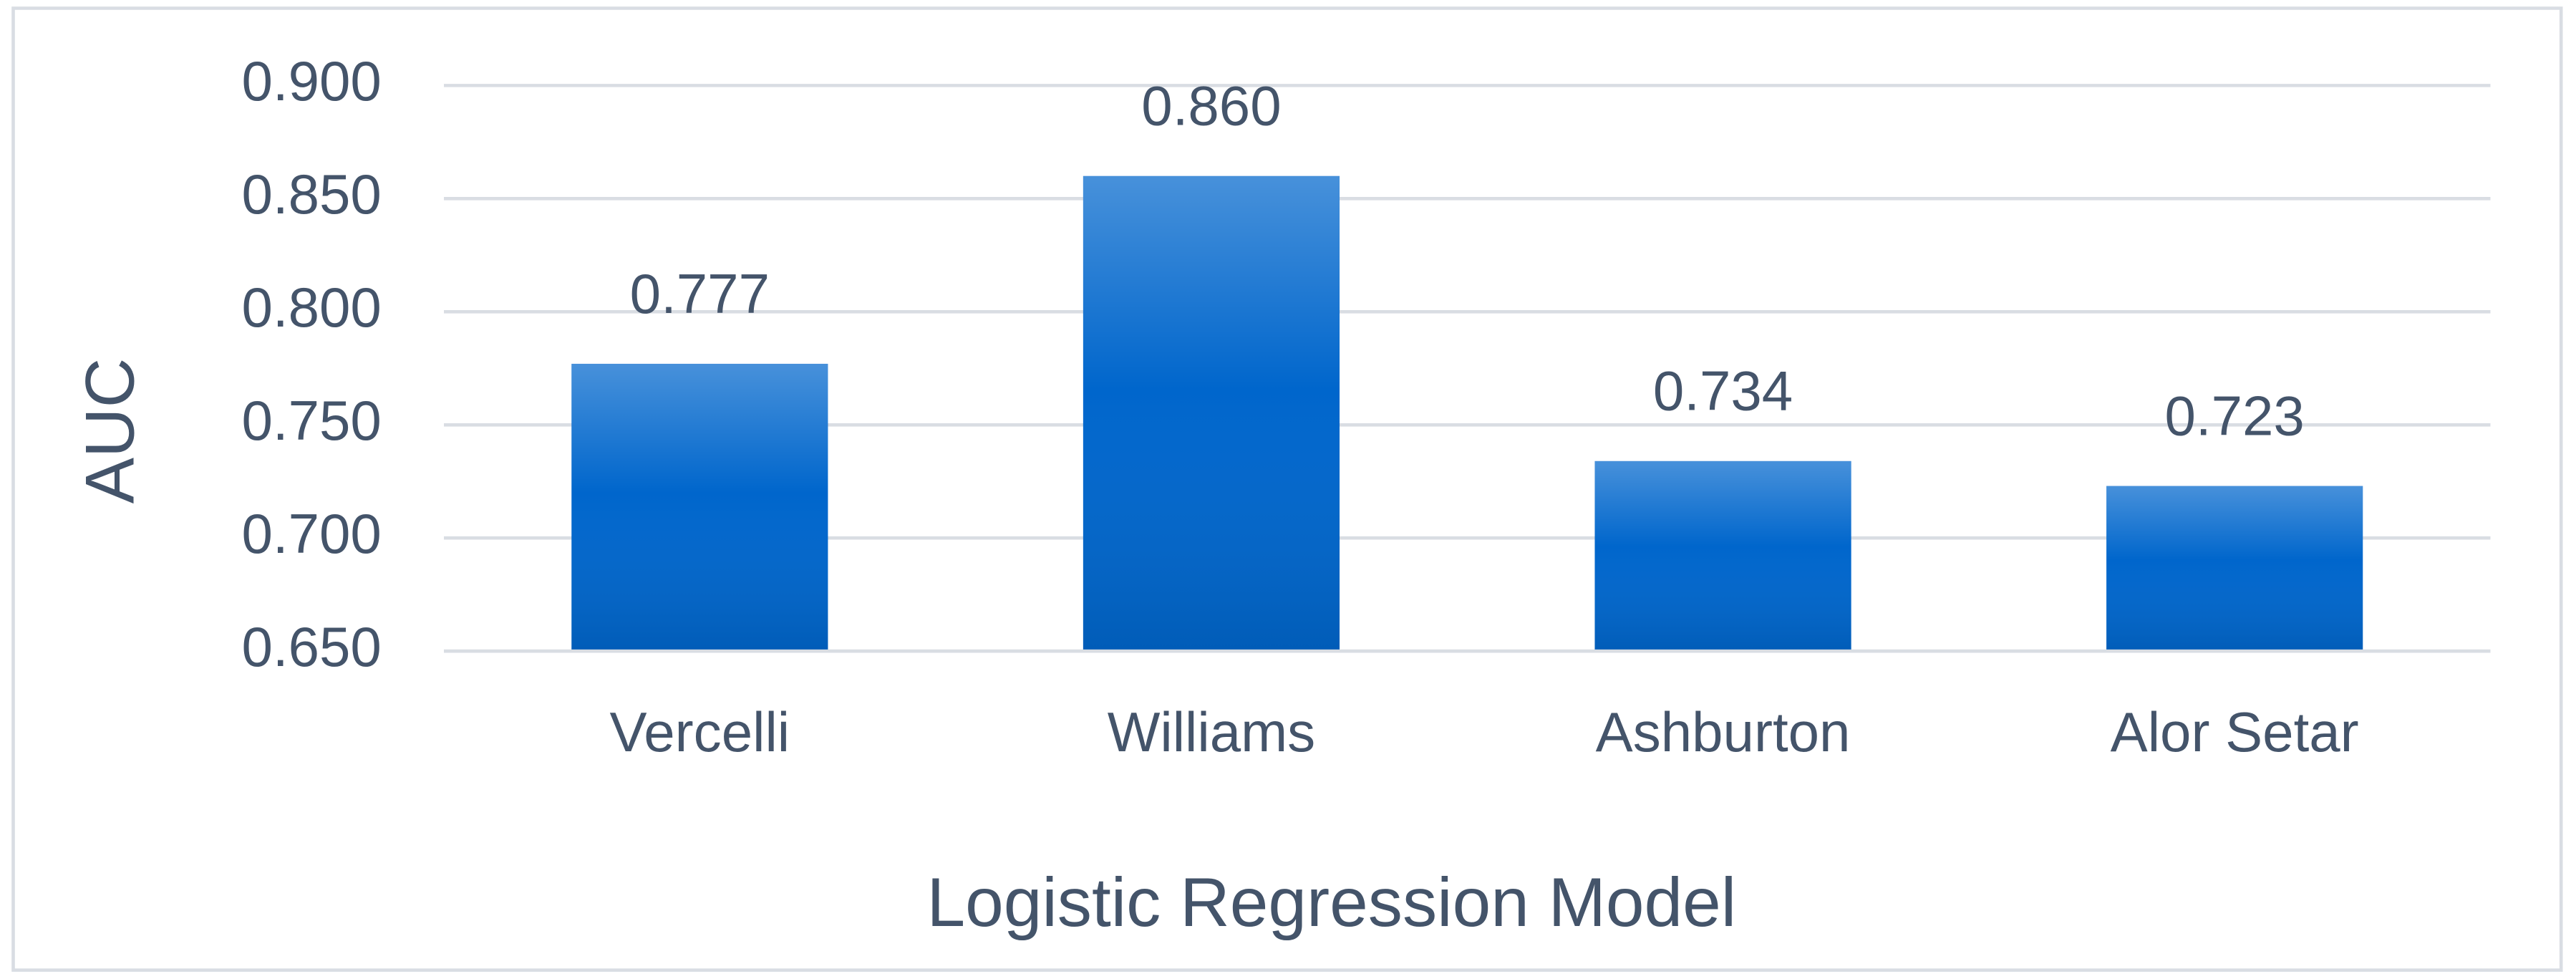 The height and width of the screenshot is (979, 2576). I want to click on y-axis-title: AUC, so click(110, 431).